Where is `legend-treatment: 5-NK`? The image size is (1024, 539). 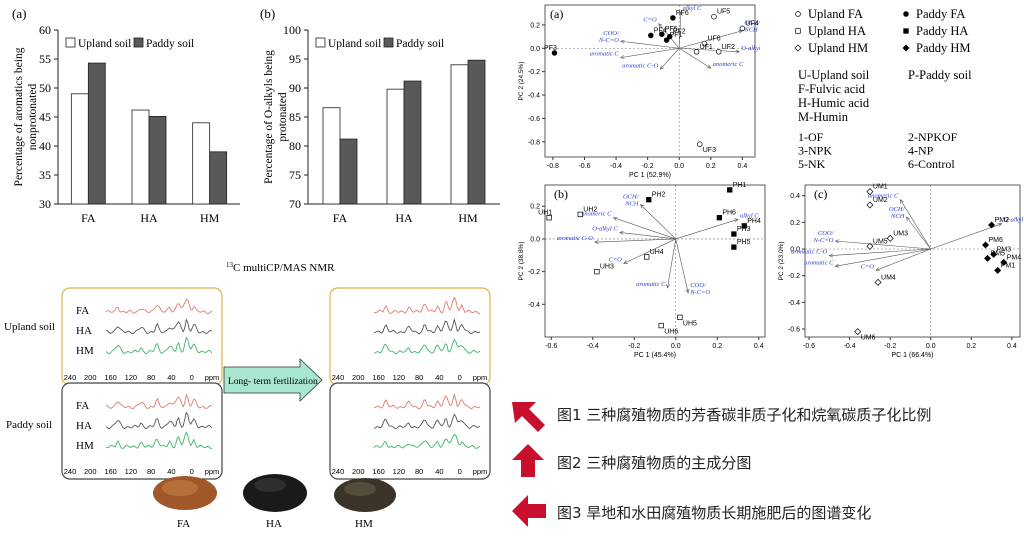 legend-treatment: 5-NK is located at coordinates (812, 164).